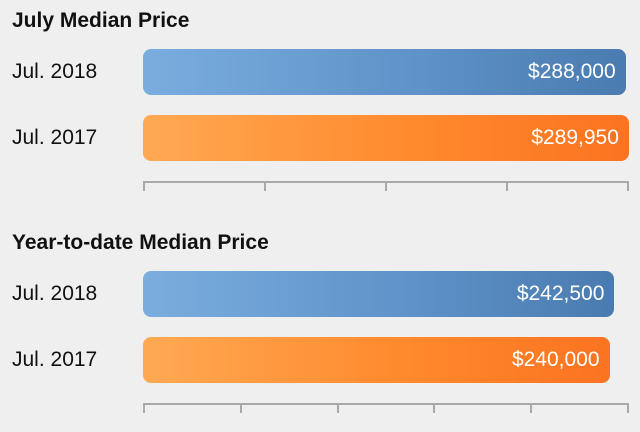  What do you see at coordinates (575, 137) in the screenshot?
I see `bar-value-label: $289,950` at bounding box center [575, 137].